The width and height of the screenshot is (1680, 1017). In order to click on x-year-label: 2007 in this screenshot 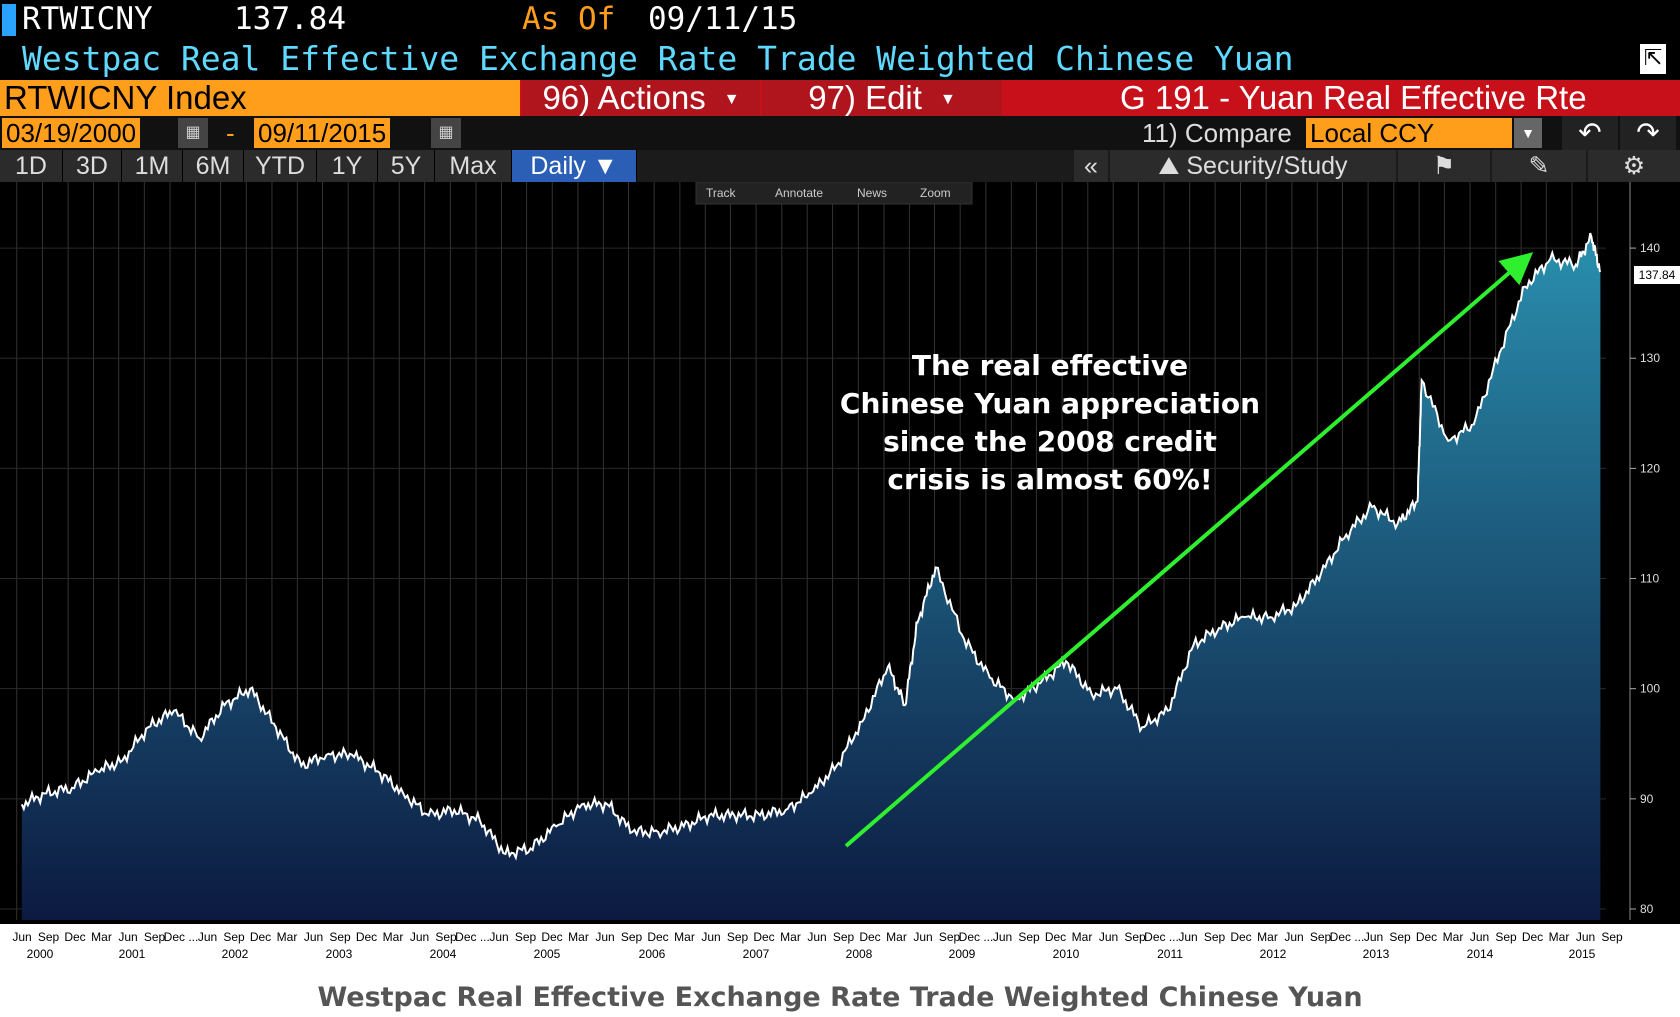, I will do `click(756, 954)`.